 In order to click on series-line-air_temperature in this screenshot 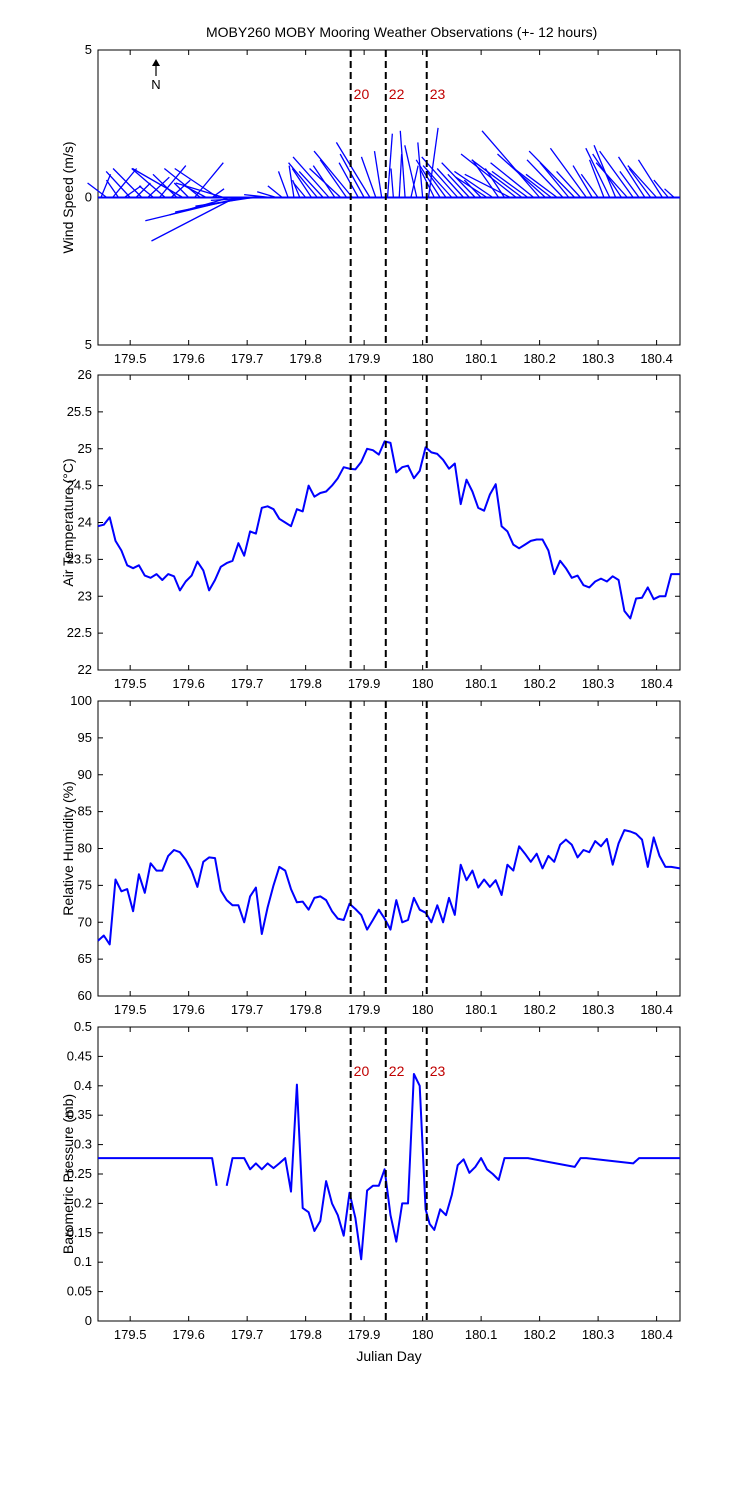, I will do `click(388, 530)`.